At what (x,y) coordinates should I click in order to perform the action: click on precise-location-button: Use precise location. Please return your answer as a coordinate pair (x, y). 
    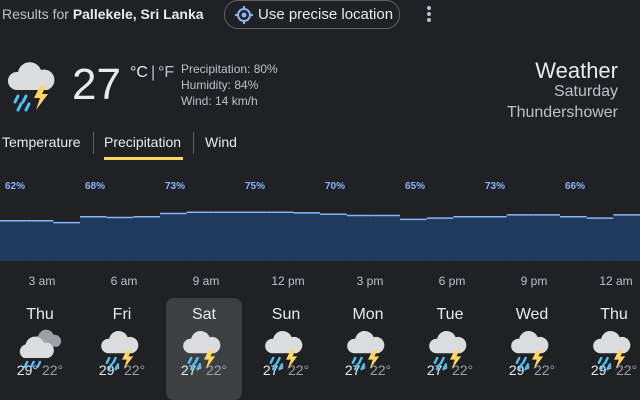
    Looking at the image, I should click on (312, 14).